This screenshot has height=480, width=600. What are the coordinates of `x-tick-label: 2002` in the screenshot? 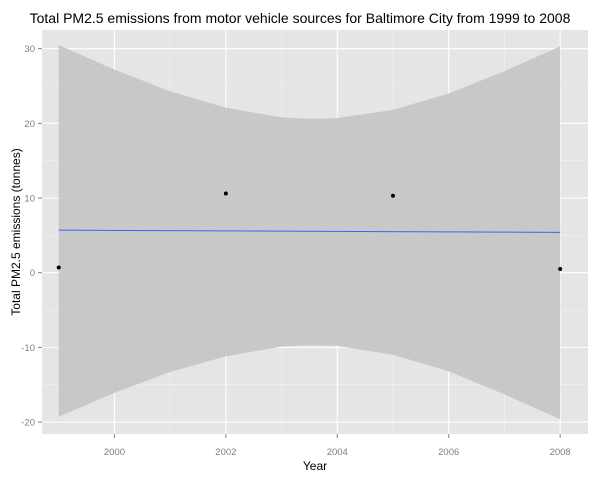 It's located at (225, 452).